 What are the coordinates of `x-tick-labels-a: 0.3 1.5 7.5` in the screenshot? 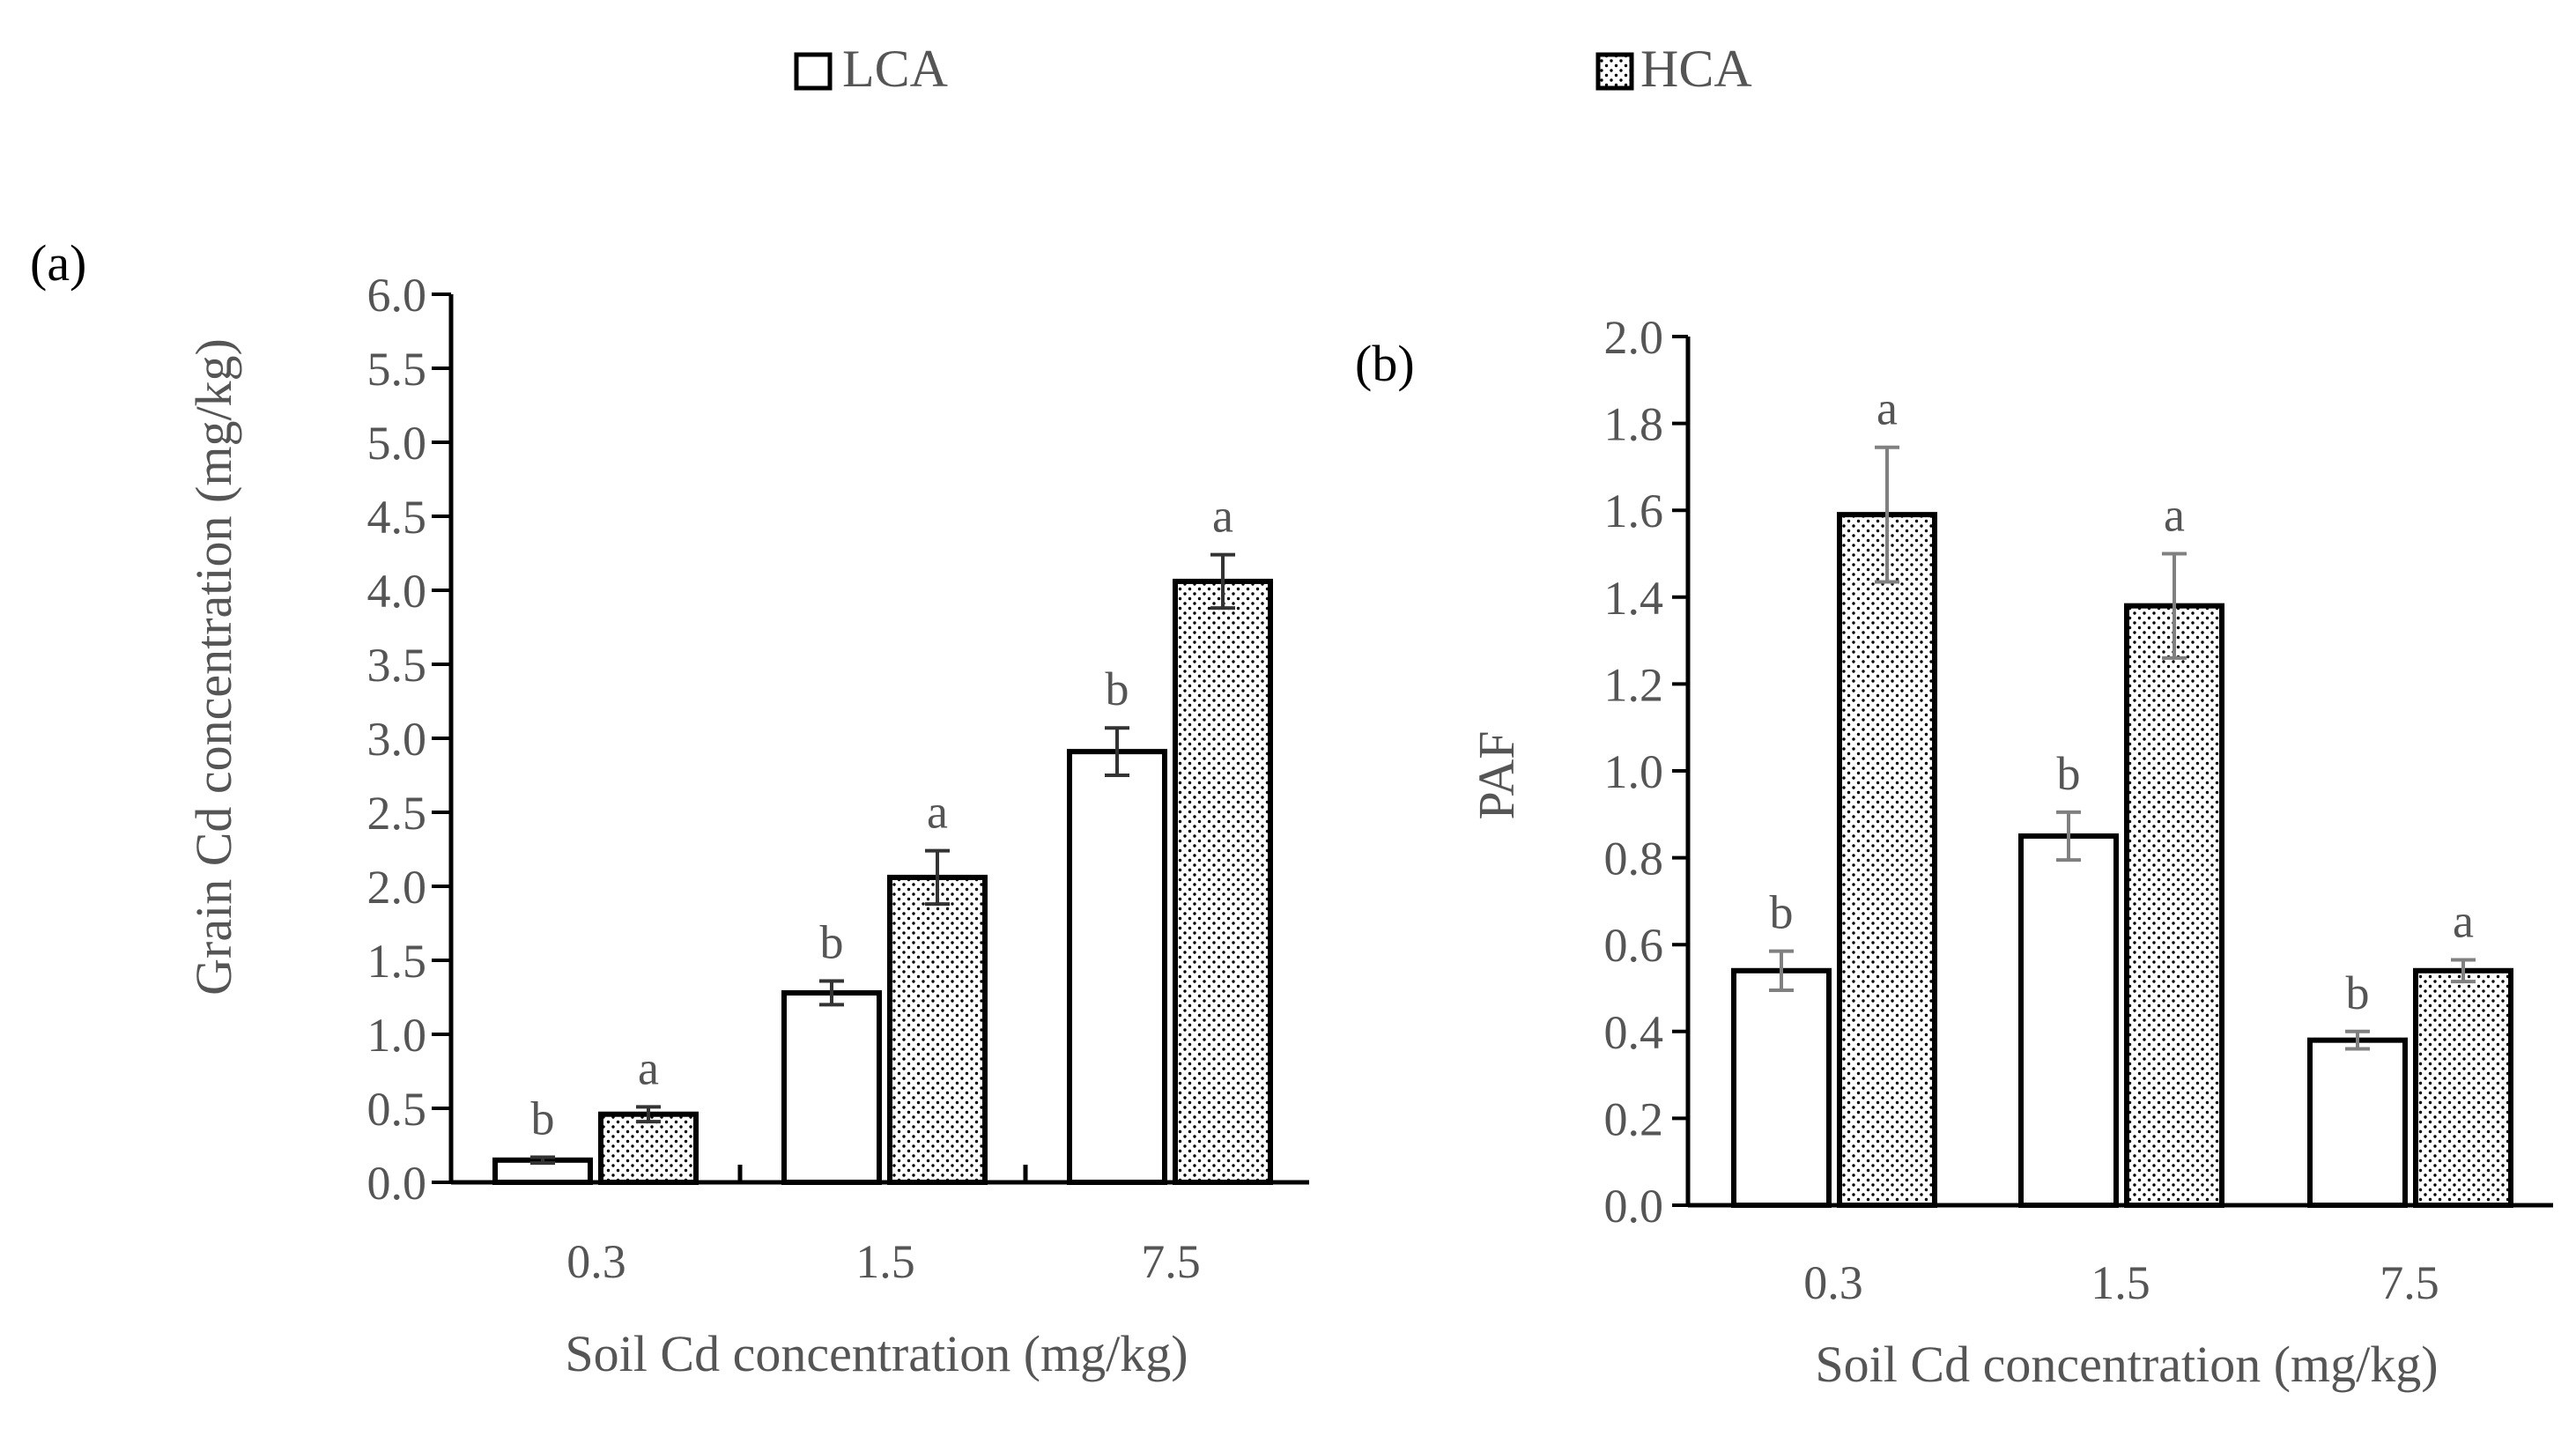 It's located at (884, 1261).